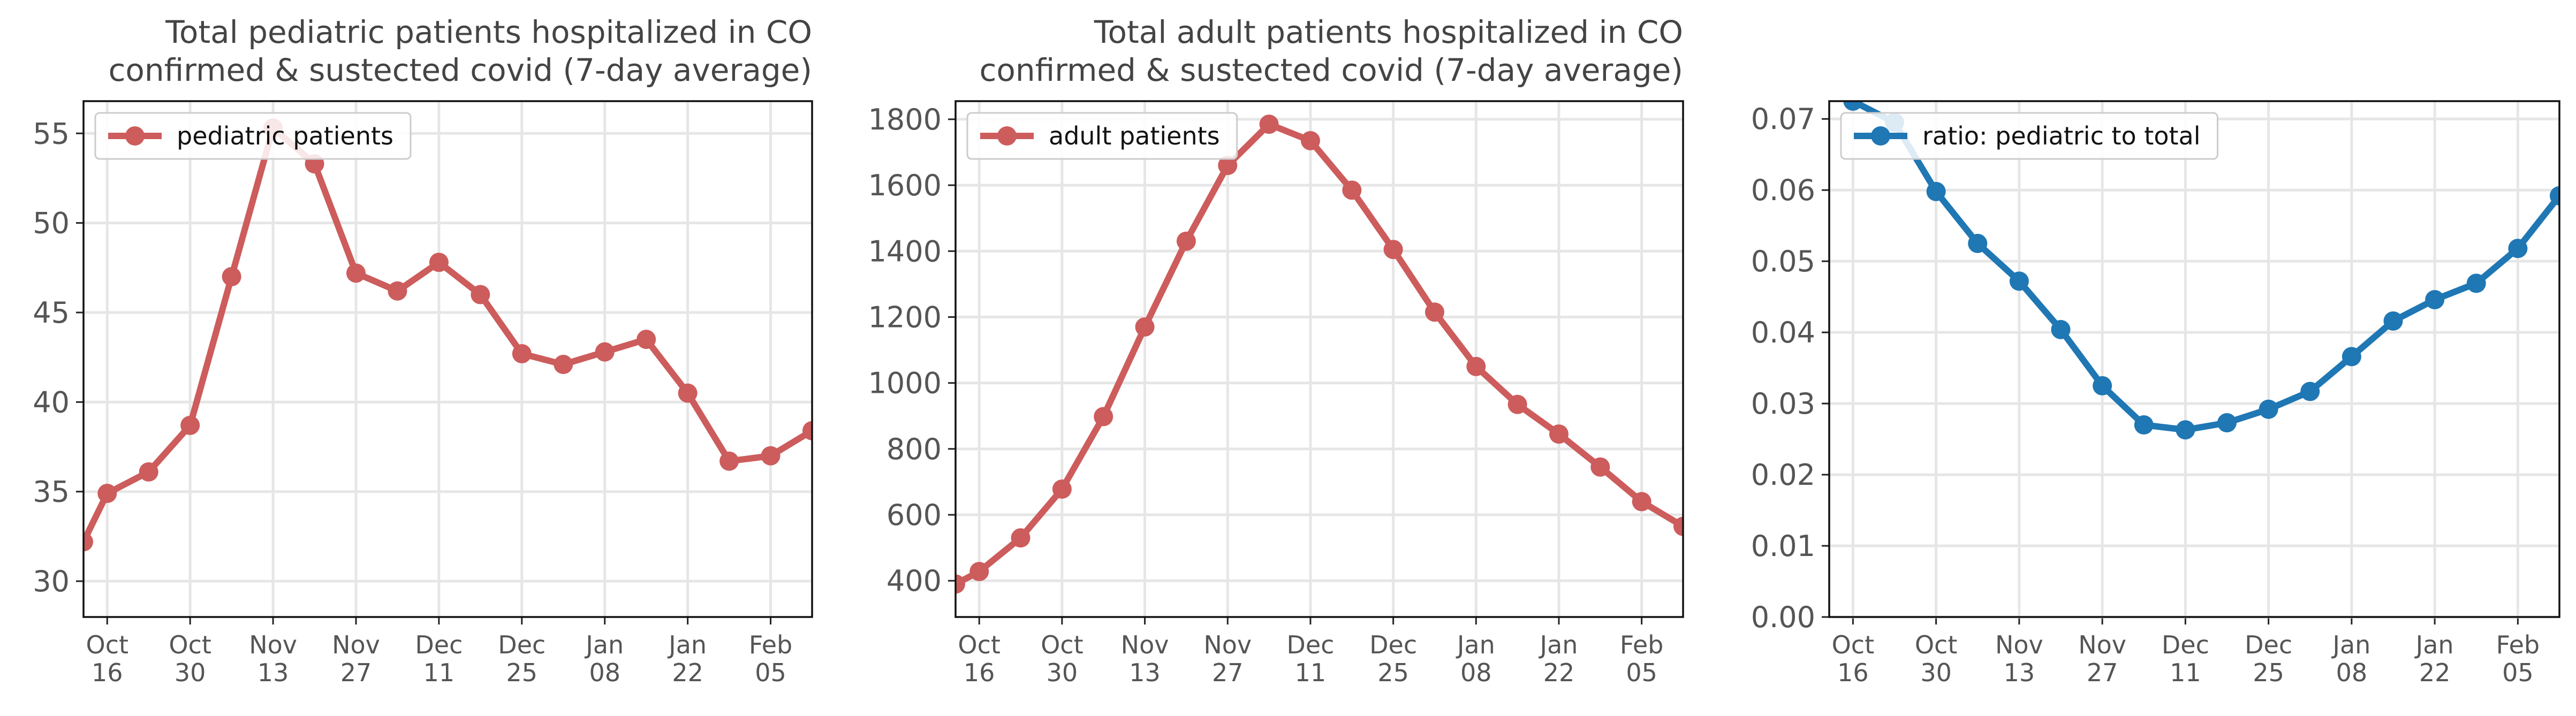 The width and height of the screenshot is (2576, 716). Describe the element at coordinates (914, 515) in the screenshot. I see `y-tick-label: 600` at that location.